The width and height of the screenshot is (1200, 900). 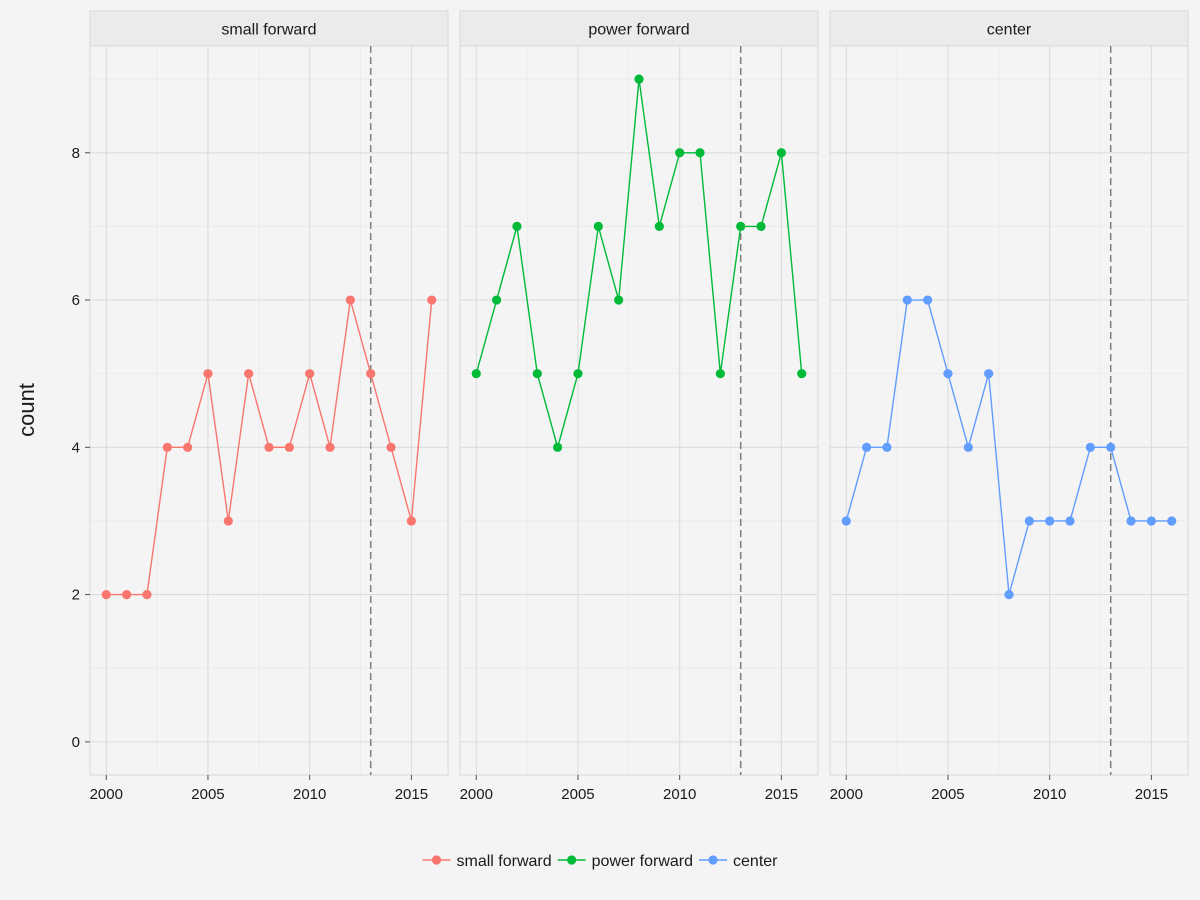 I want to click on legend-item: power forward, so click(x=625, y=861).